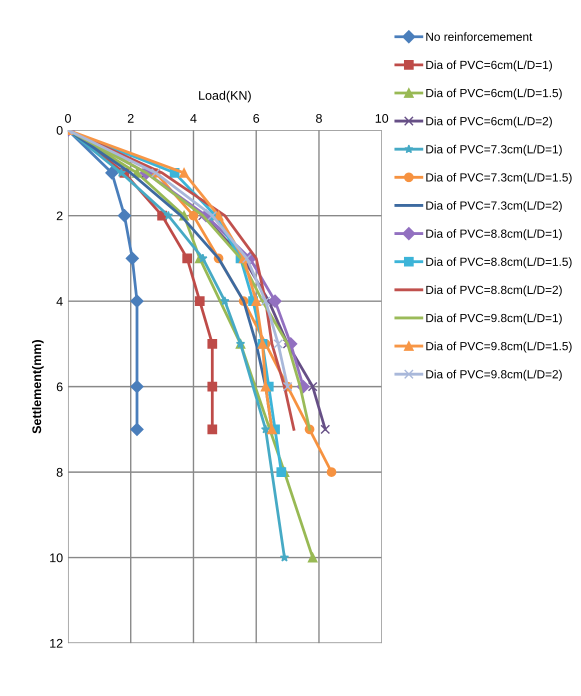  I want to click on legend-label: Dia of PVC=6cm(L/D=2), so click(489, 122).